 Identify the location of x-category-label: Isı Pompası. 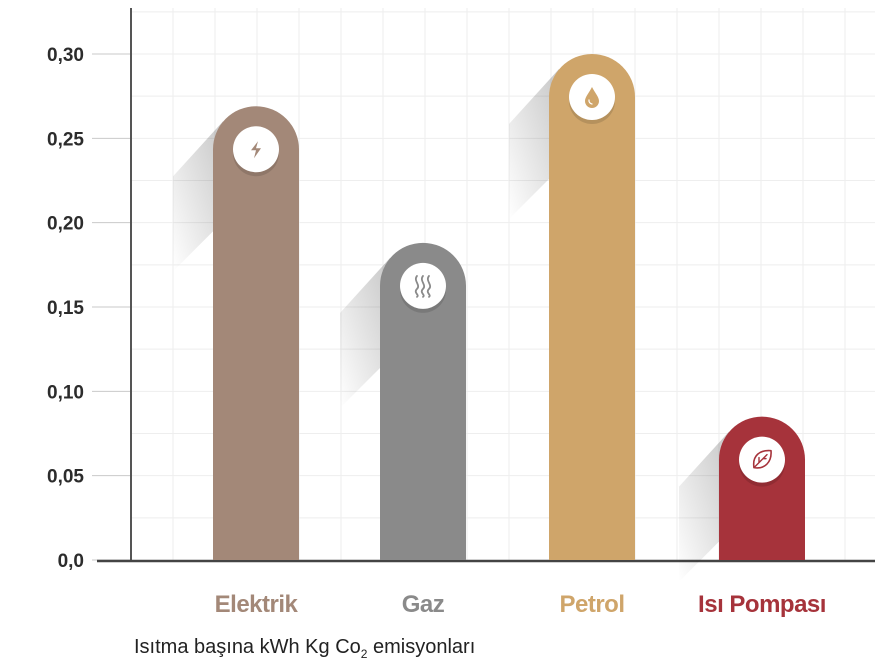
(762, 604).